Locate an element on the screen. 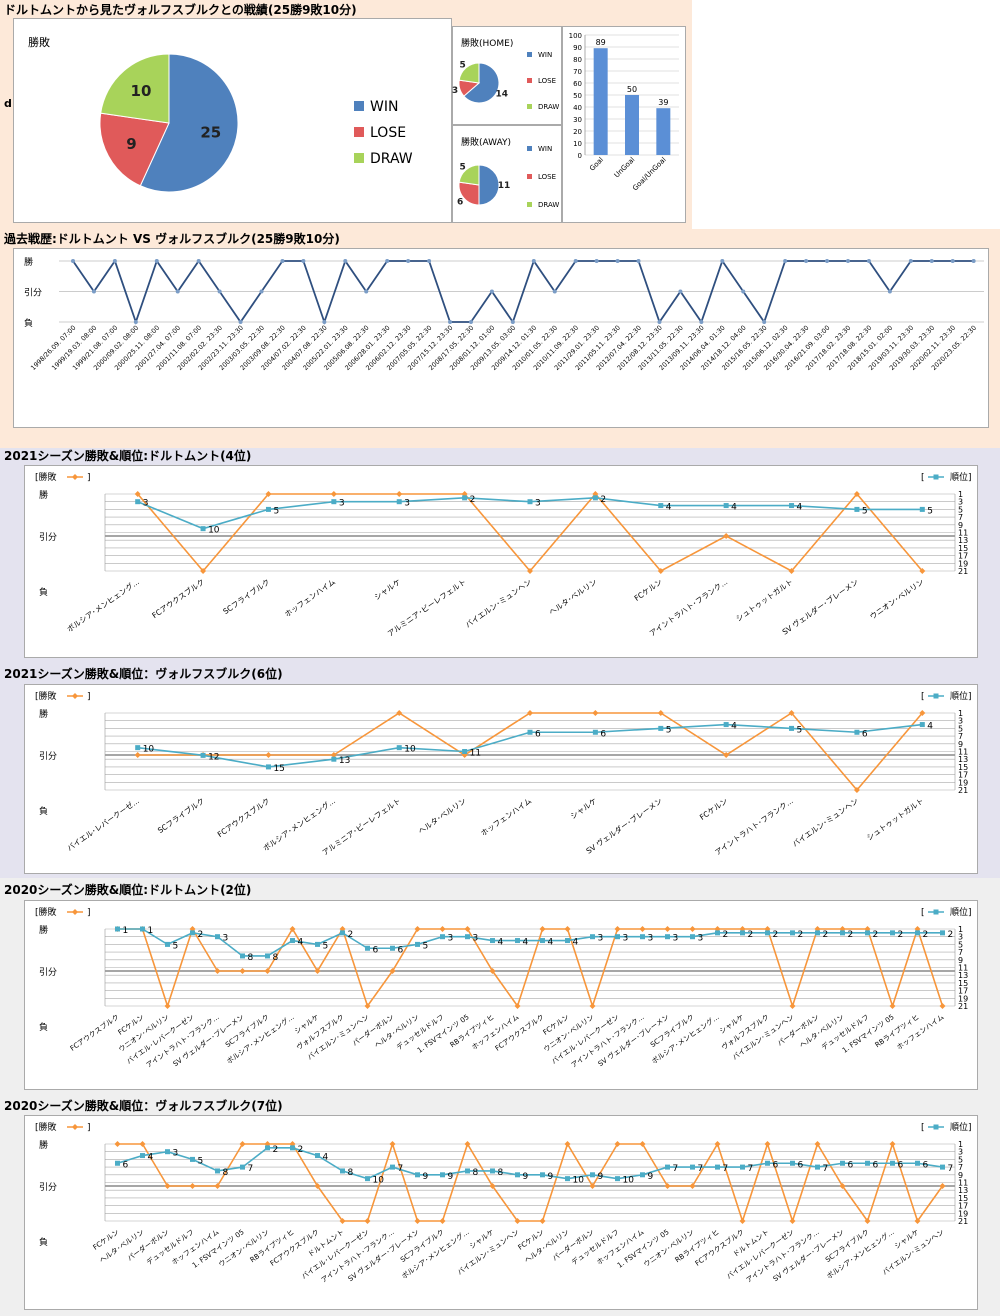 The image size is (1000, 1316). legend-rank-marker is located at coordinates (936, 477).